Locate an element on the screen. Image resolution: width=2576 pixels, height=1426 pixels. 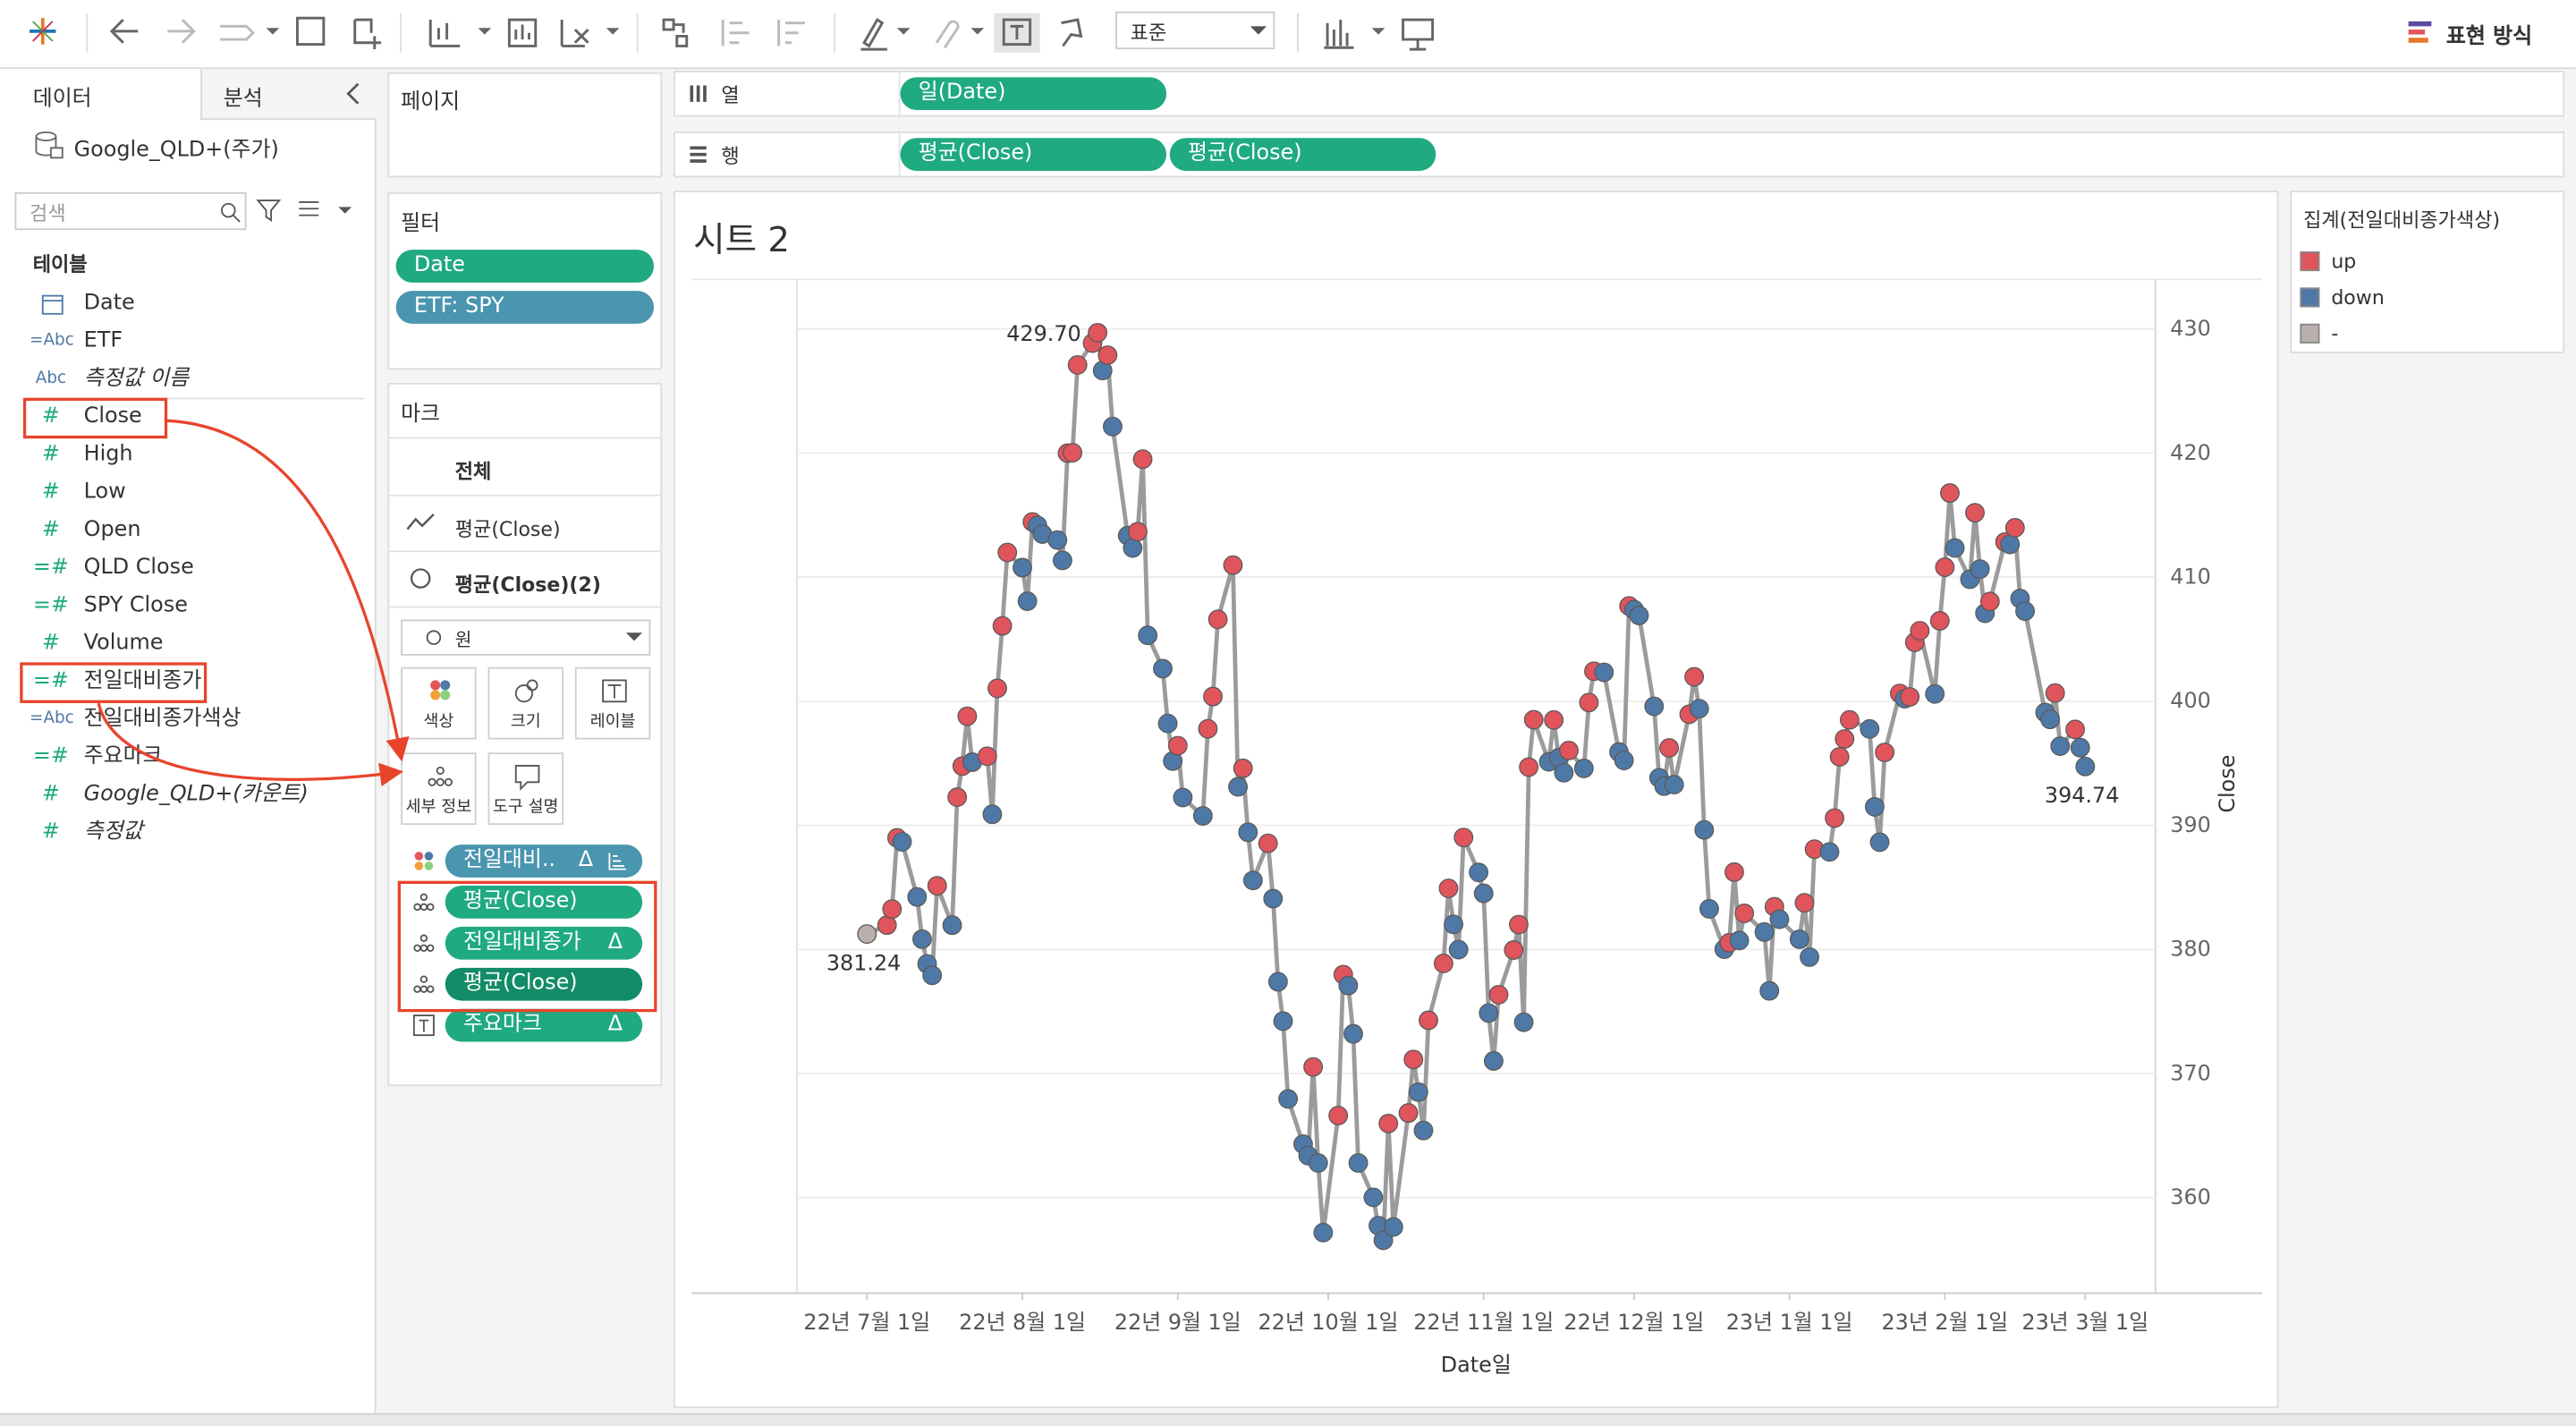
marks-layer: 전체 is located at coordinates (473, 472).